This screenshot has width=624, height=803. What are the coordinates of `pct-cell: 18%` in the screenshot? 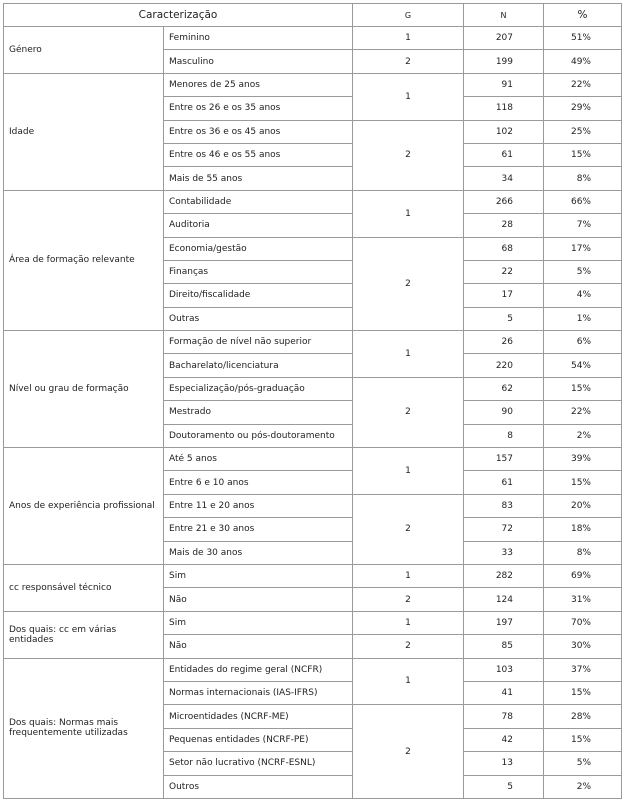 It's located at (582, 529).